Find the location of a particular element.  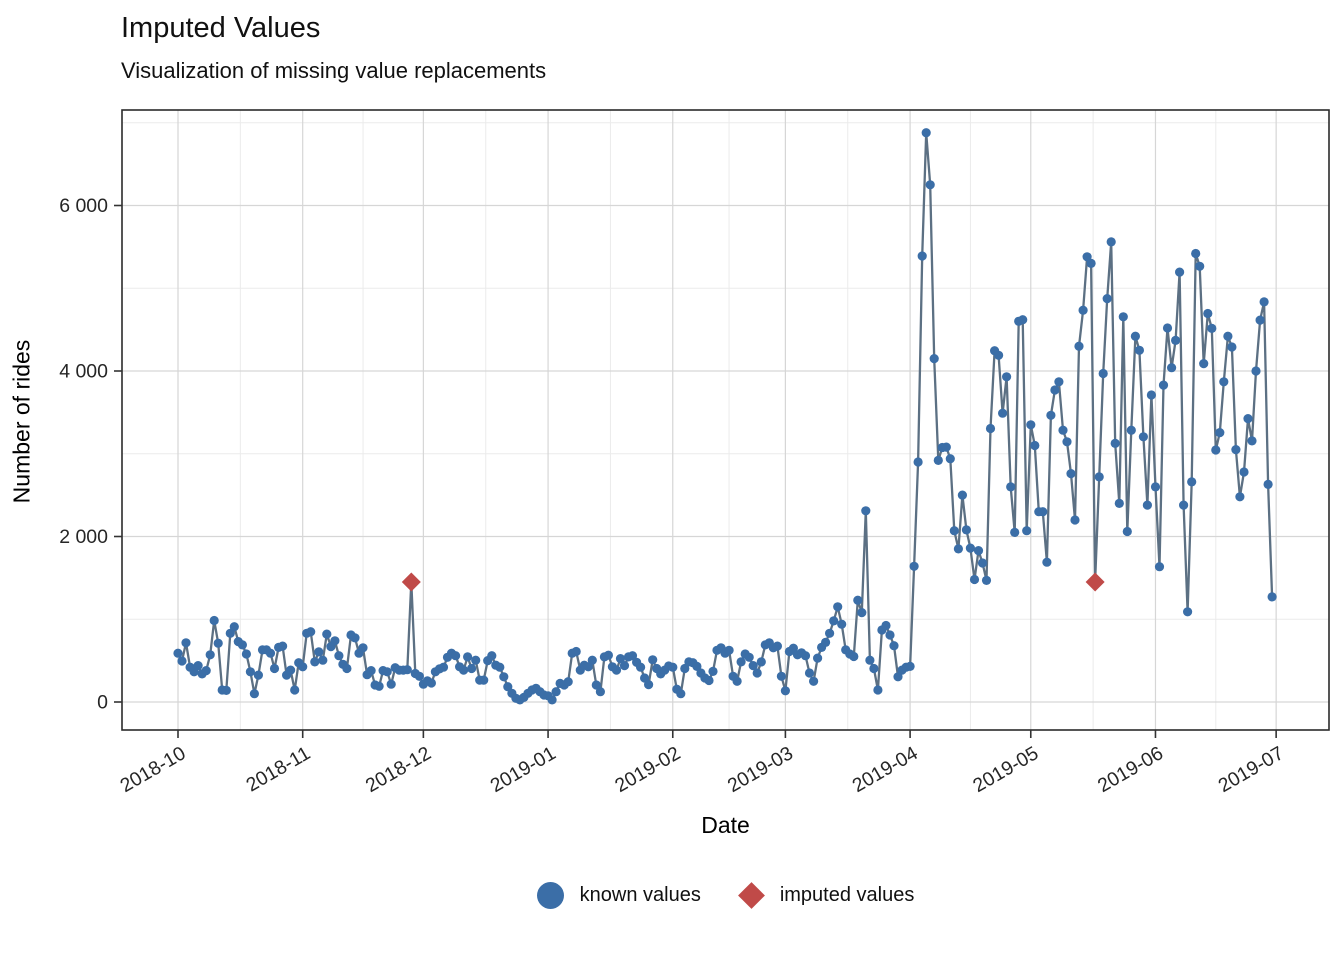

legend-label-known: known values is located at coordinates (640, 895).